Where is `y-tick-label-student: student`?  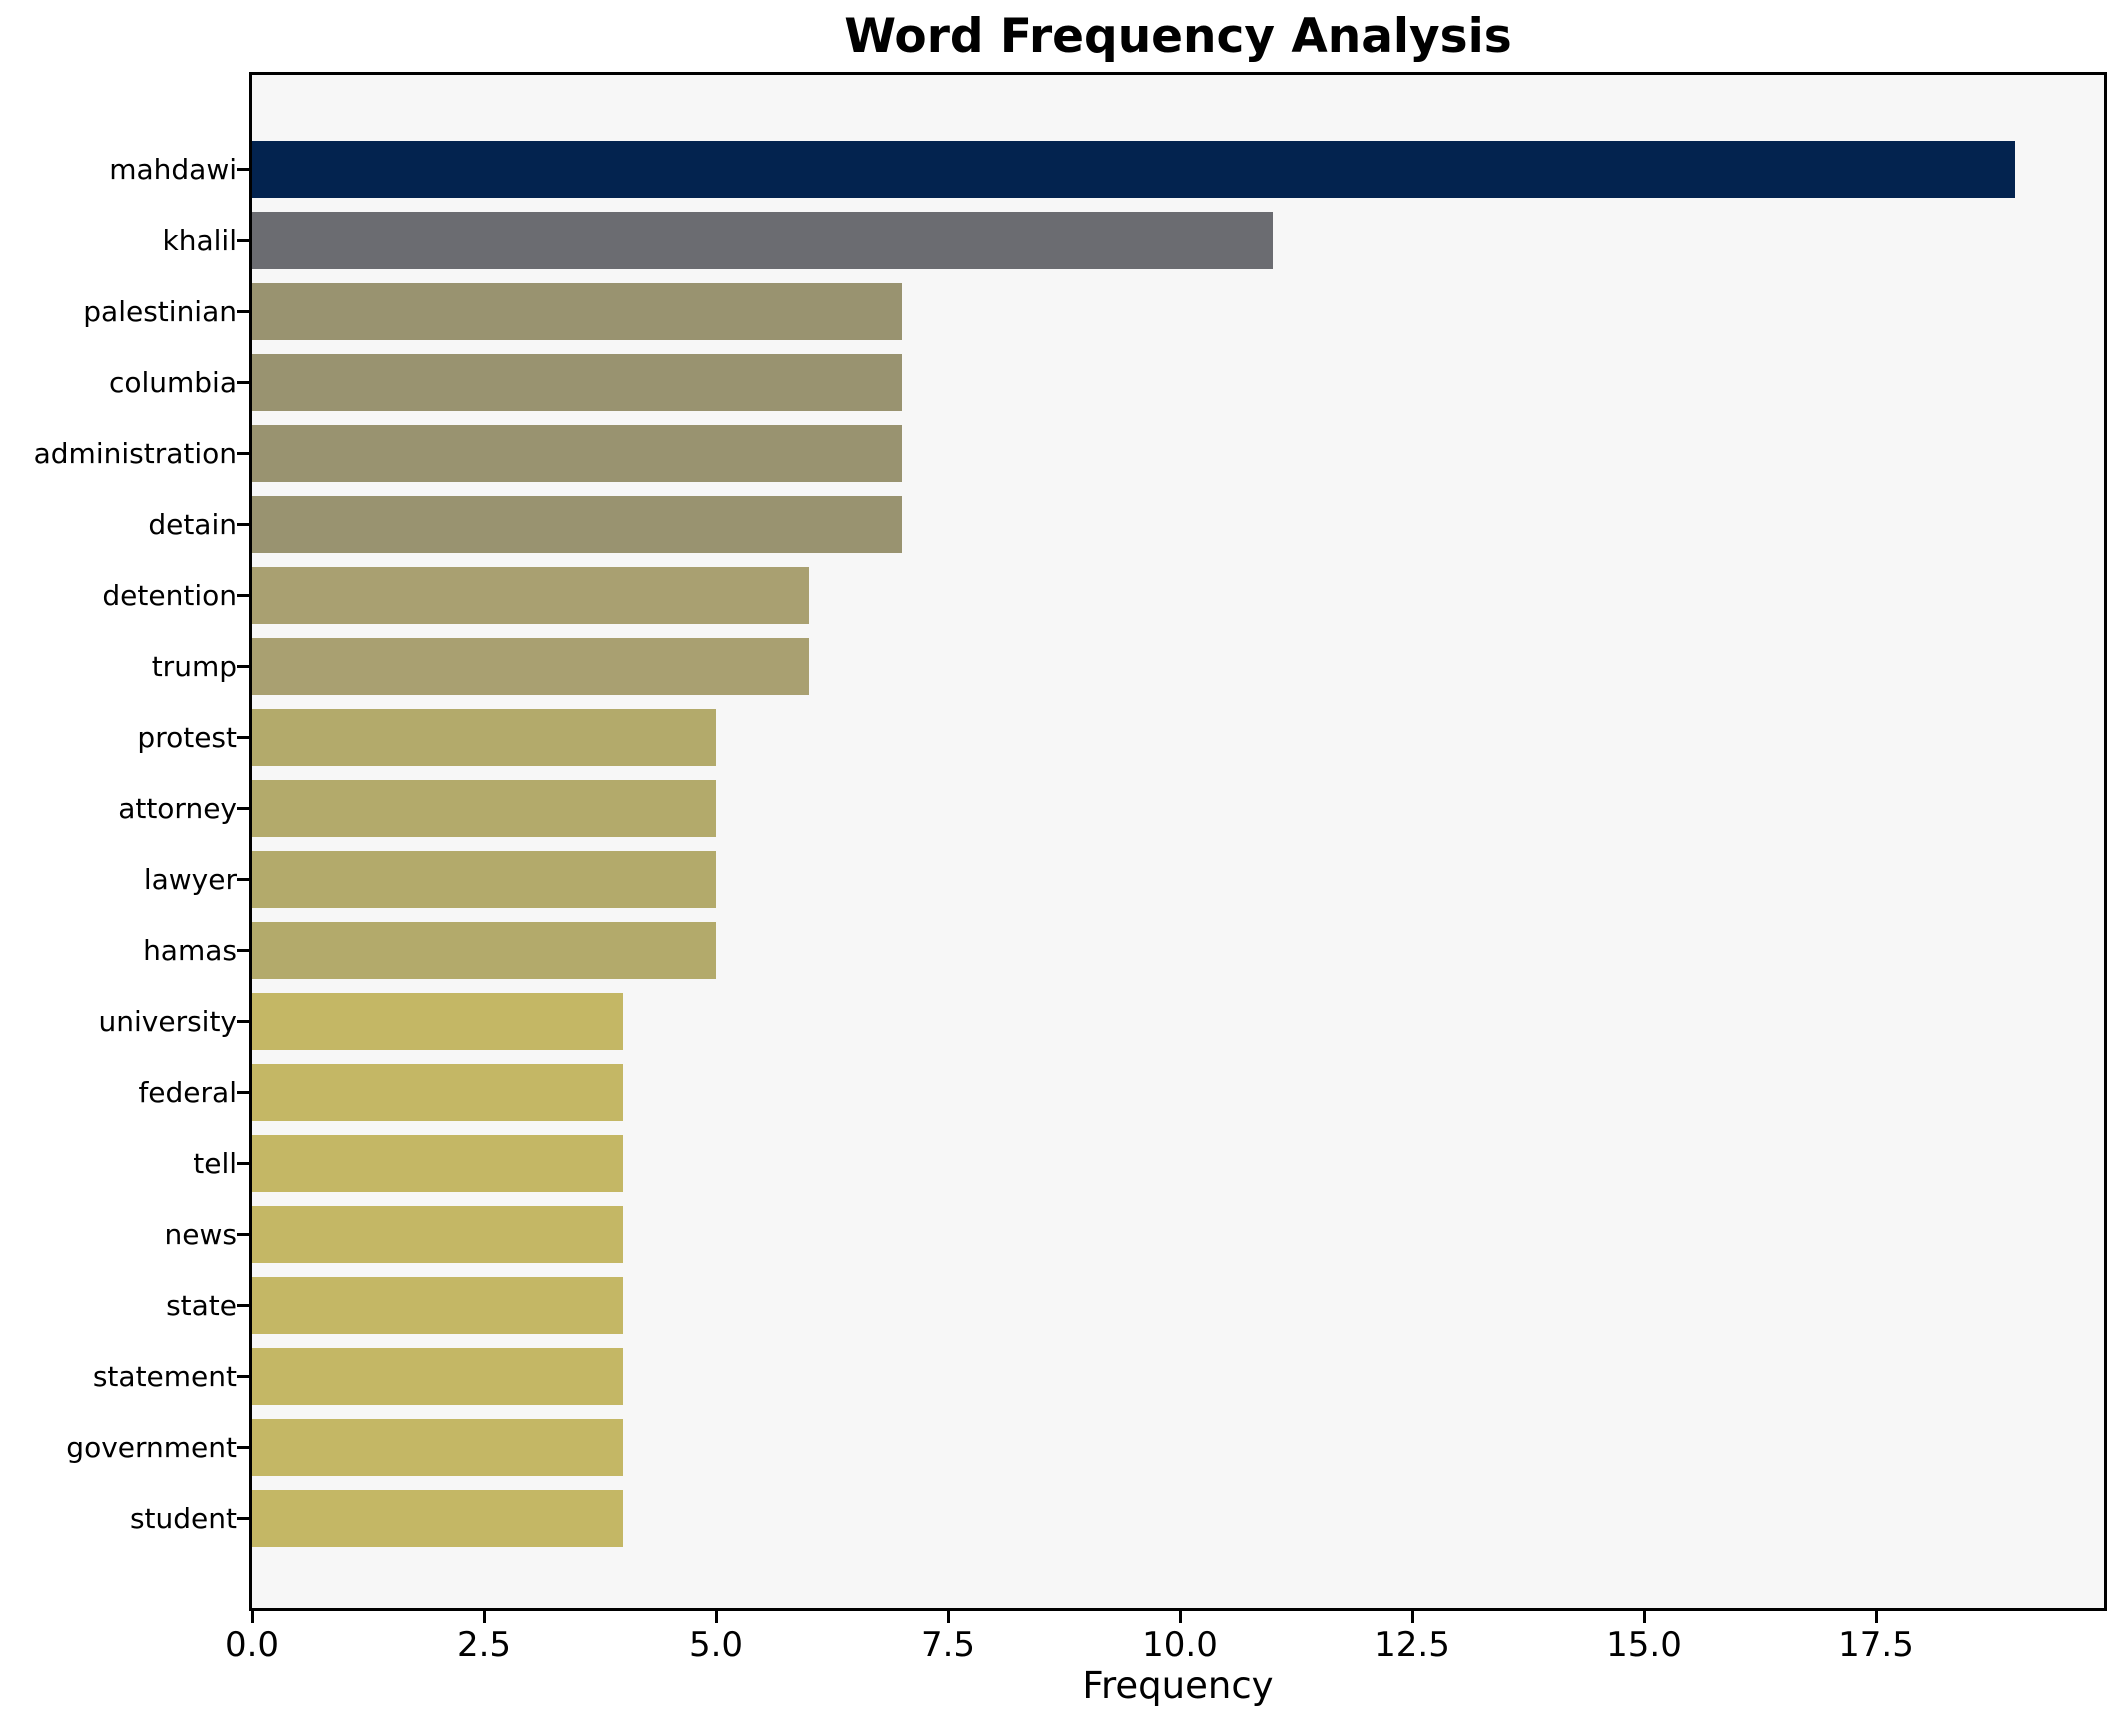
y-tick-label-student: student is located at coordinates (183, 1518).